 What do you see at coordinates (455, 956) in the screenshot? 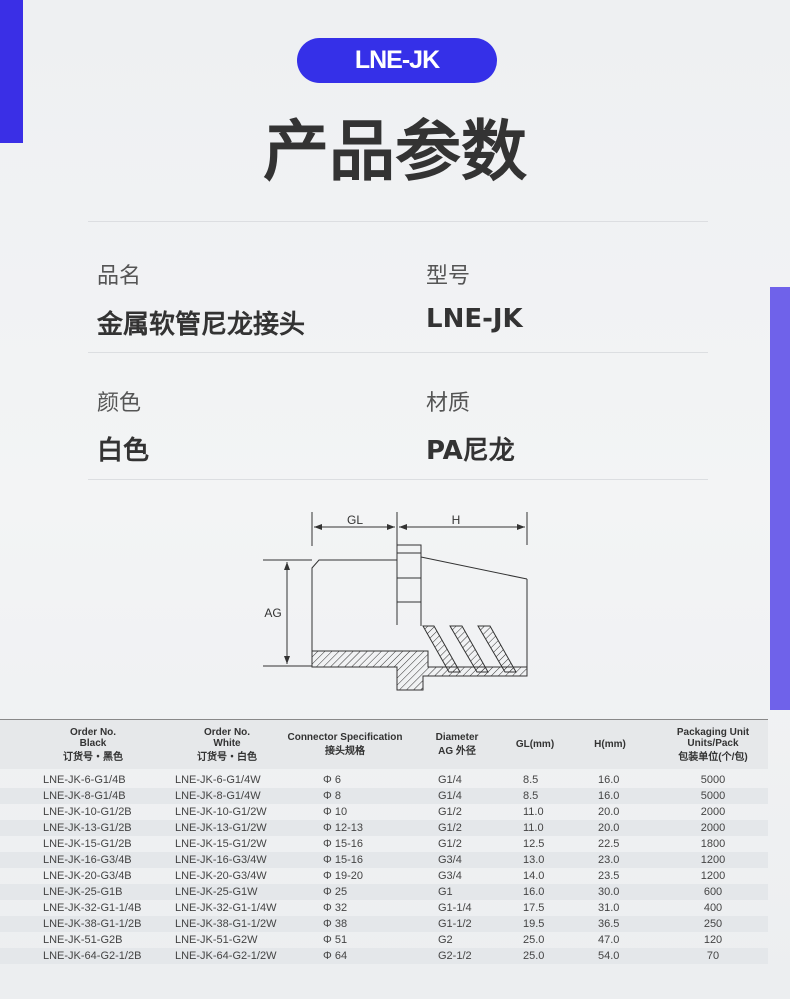
I see `cell-diameter: G2-1/2` at bounding box center [455, 956].